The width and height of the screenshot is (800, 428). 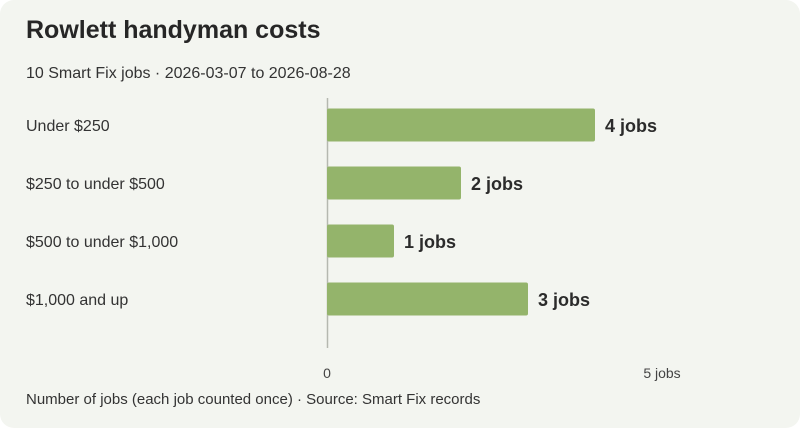 What do you see at coordinates (661, 373) in the screenshot?
I see `x-tick-label: 5 jobs` at bounding box center [661, 373].